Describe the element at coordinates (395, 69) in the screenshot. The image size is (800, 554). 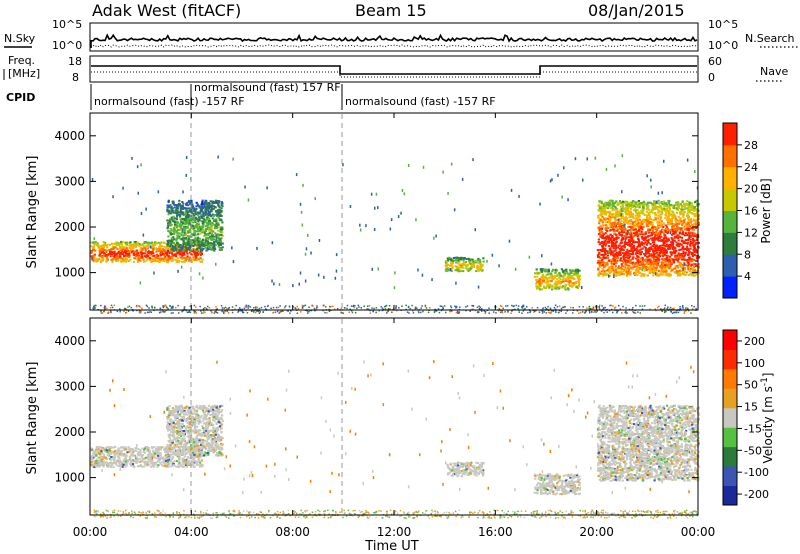
I see `freq-panel: Freq. [MHz] 18 8 60 0 Nave` at that location.